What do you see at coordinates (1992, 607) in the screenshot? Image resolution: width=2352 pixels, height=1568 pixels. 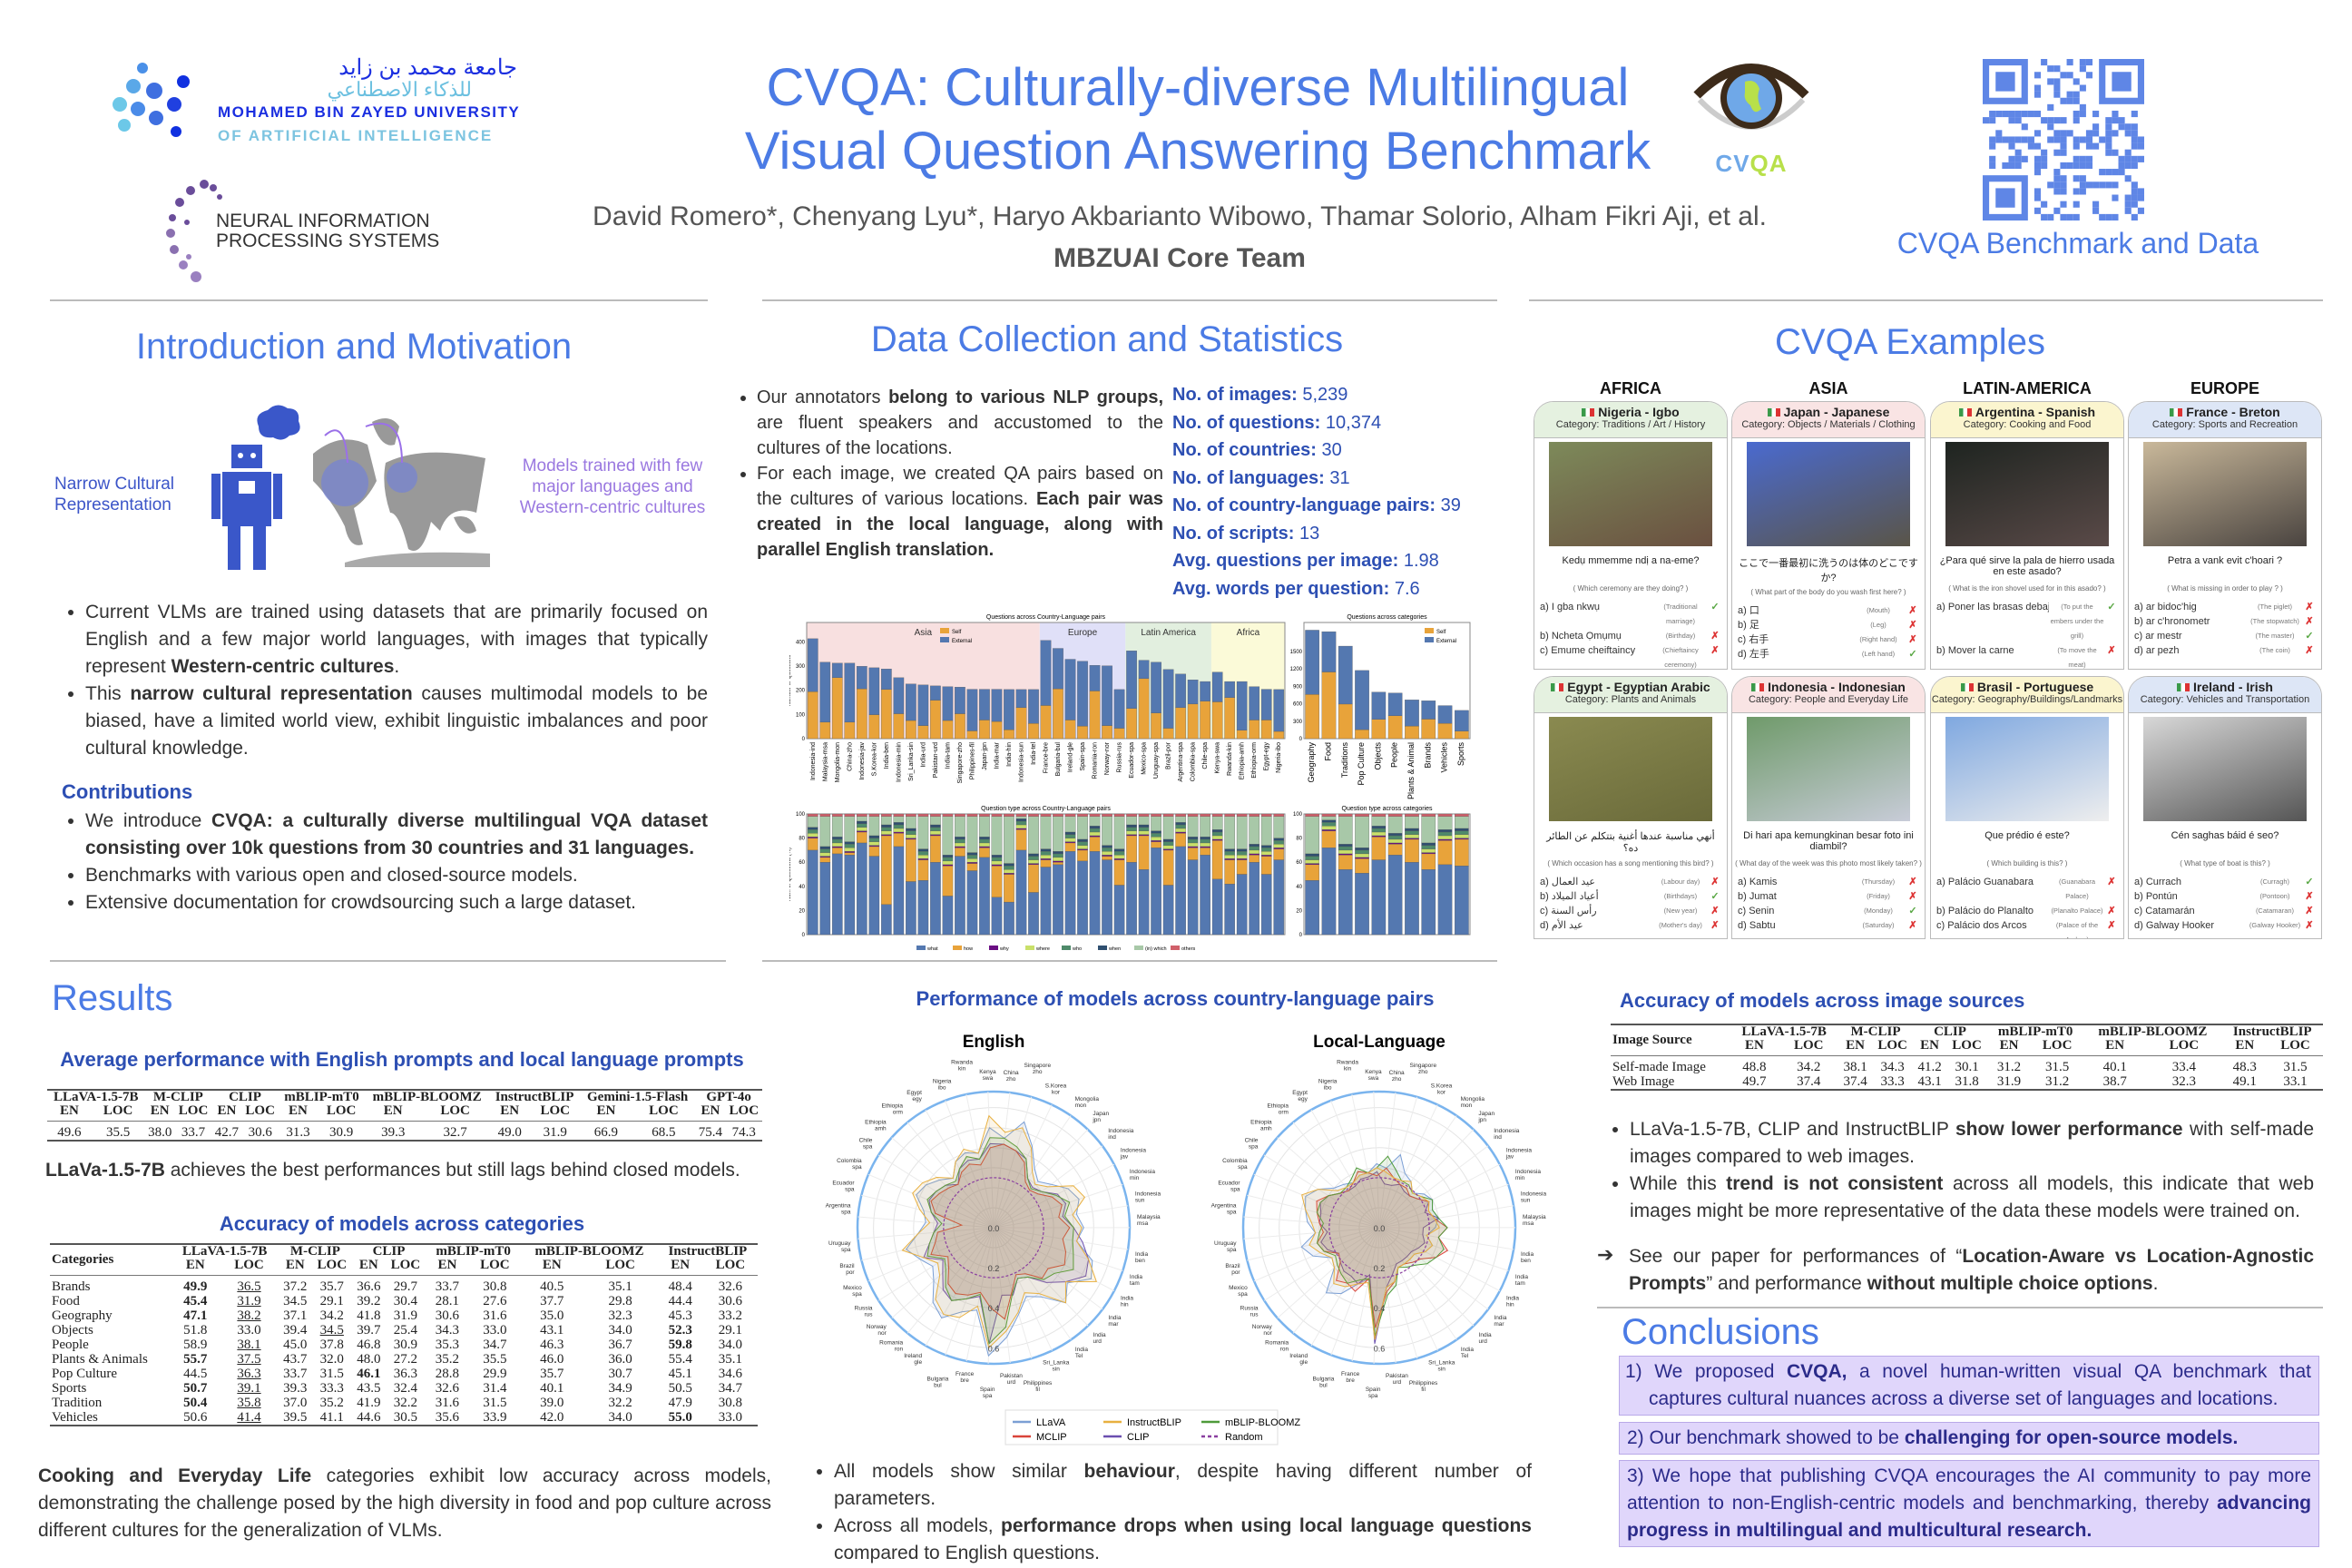 I see `option-text: a) Poner las brasas debajo de la parilla` at bounding box center [1992, 607].